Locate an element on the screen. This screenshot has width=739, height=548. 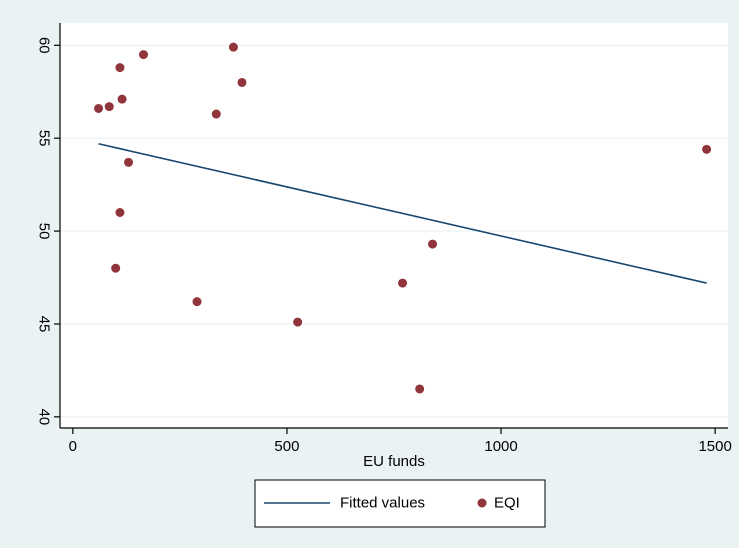
x-tick-label: 1500 is located at coordinates (714, 446).